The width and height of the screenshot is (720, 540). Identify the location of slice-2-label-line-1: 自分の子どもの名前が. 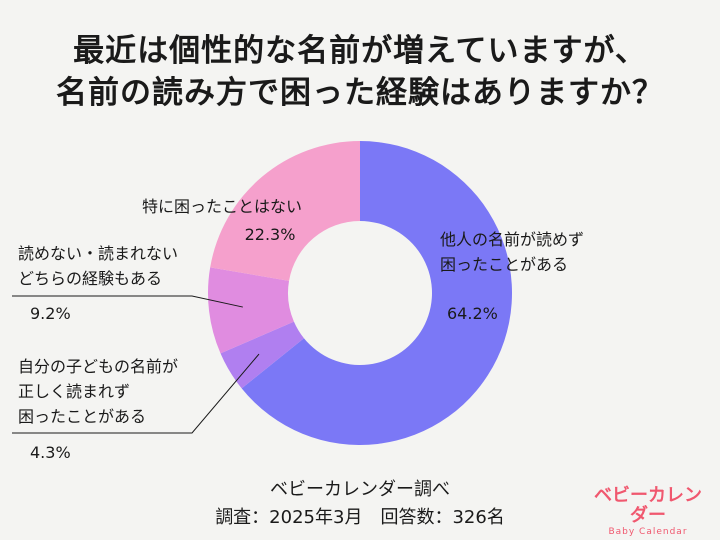
(98, 366).